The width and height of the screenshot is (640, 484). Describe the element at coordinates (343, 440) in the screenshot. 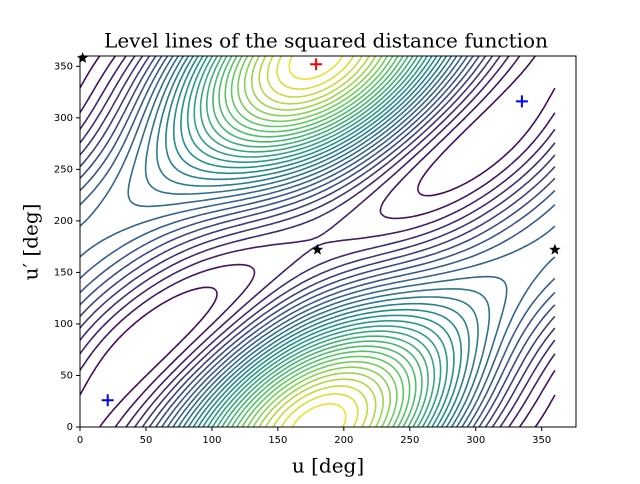

I see `x-tick-label: 200` at that location.